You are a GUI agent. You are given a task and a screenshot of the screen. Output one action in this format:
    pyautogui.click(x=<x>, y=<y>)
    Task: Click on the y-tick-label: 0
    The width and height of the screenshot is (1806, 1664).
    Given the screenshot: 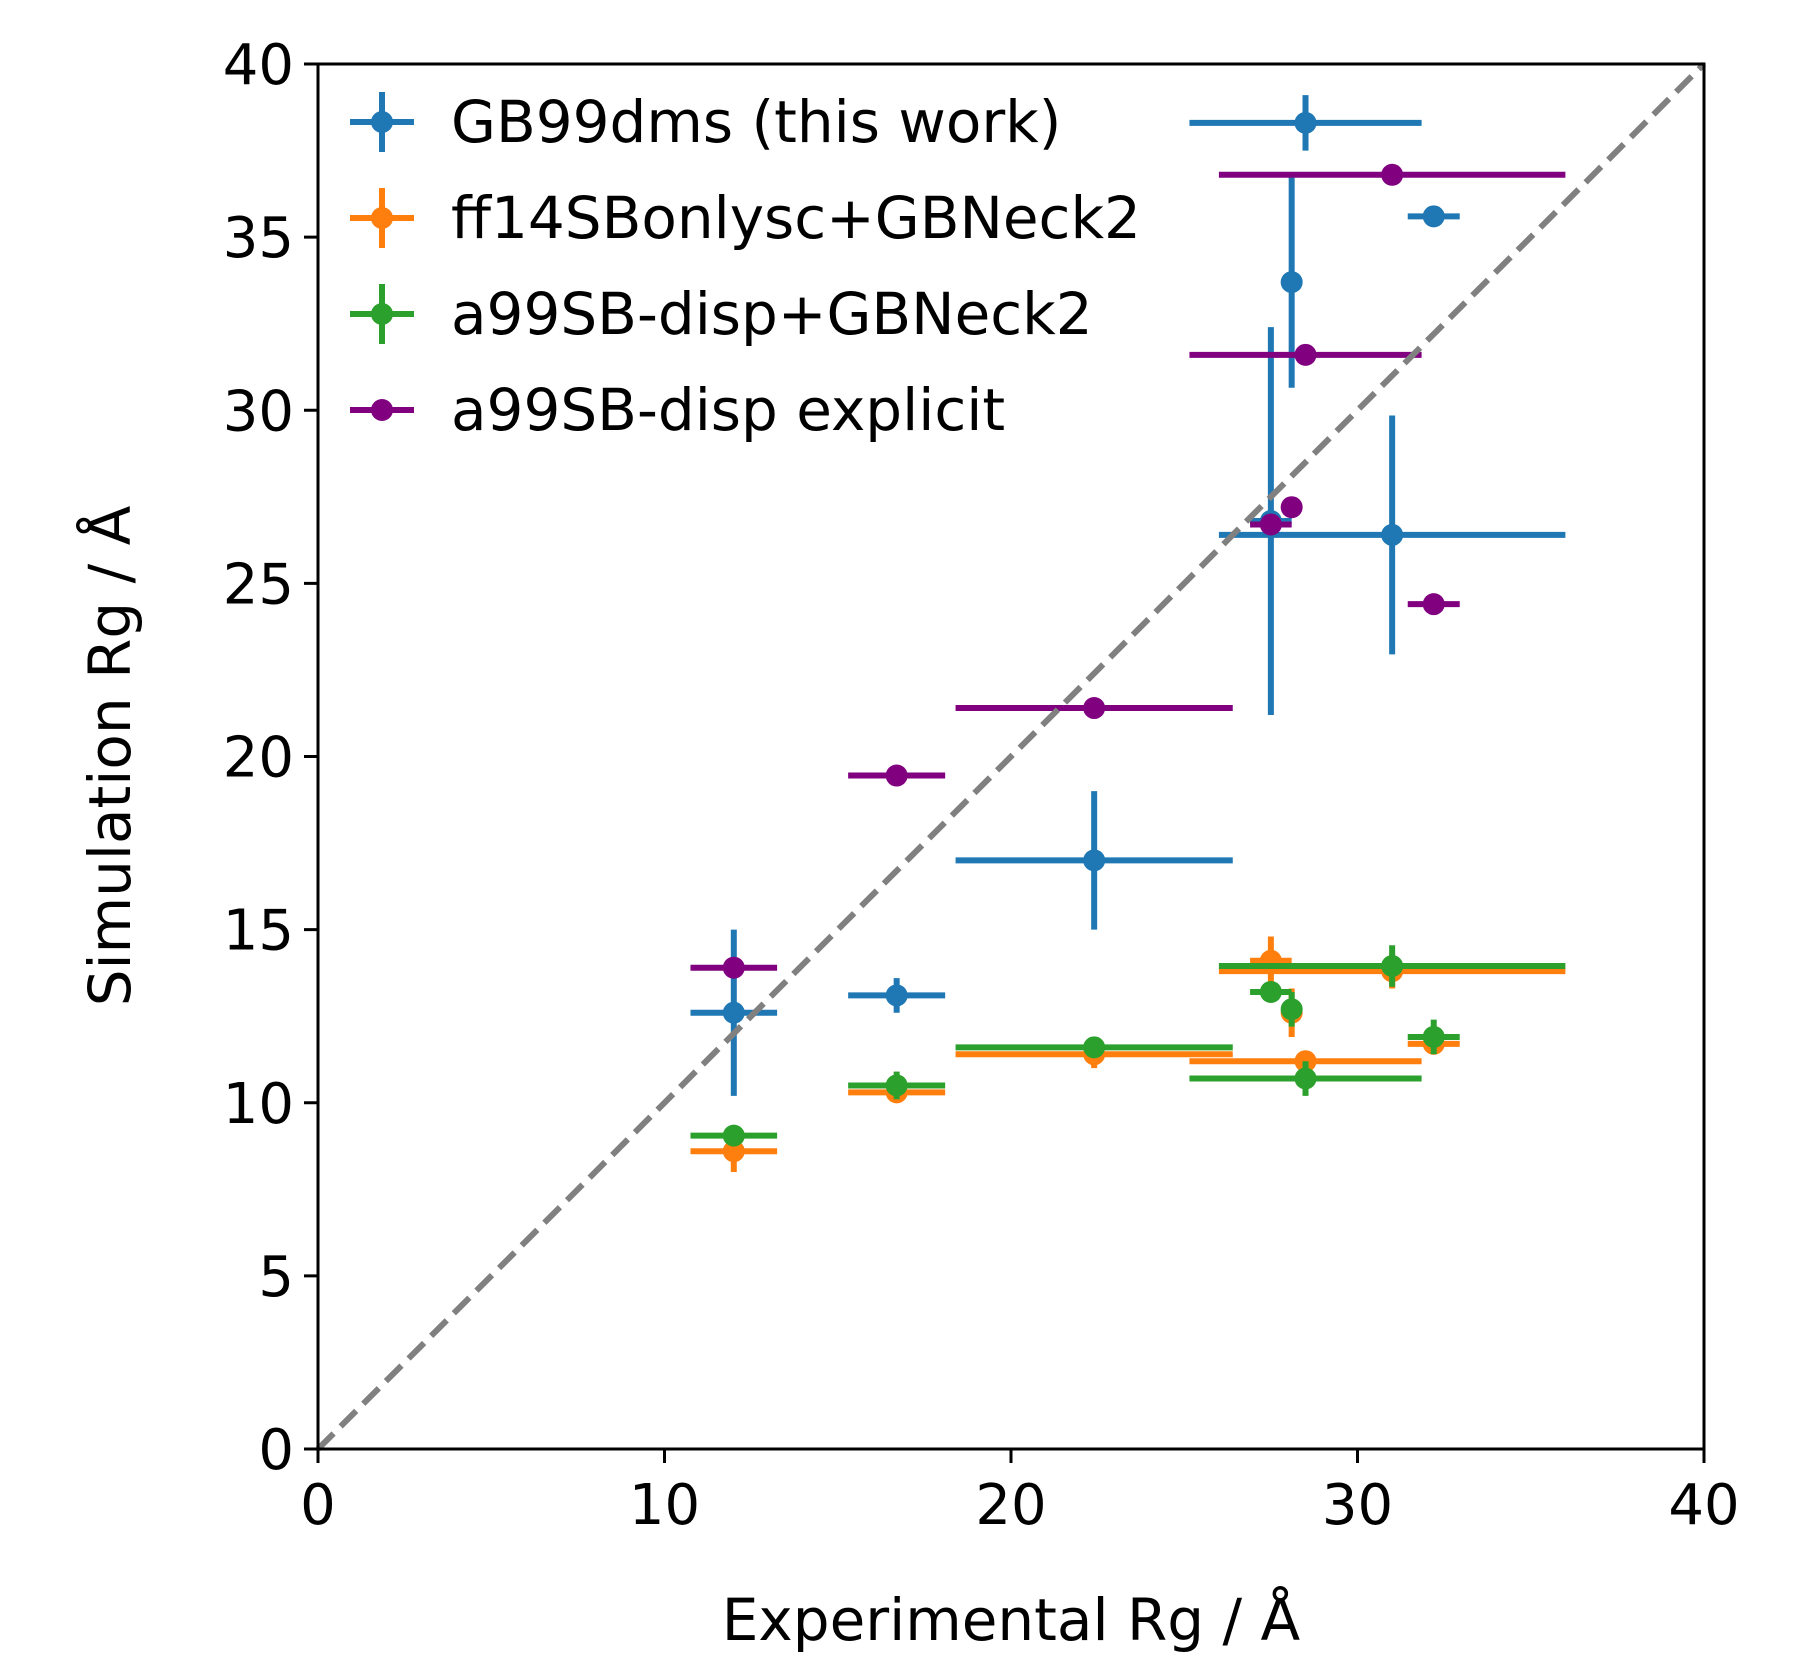 What is the action you would take?
    pyautogui.click(x=276, y=1450)
    